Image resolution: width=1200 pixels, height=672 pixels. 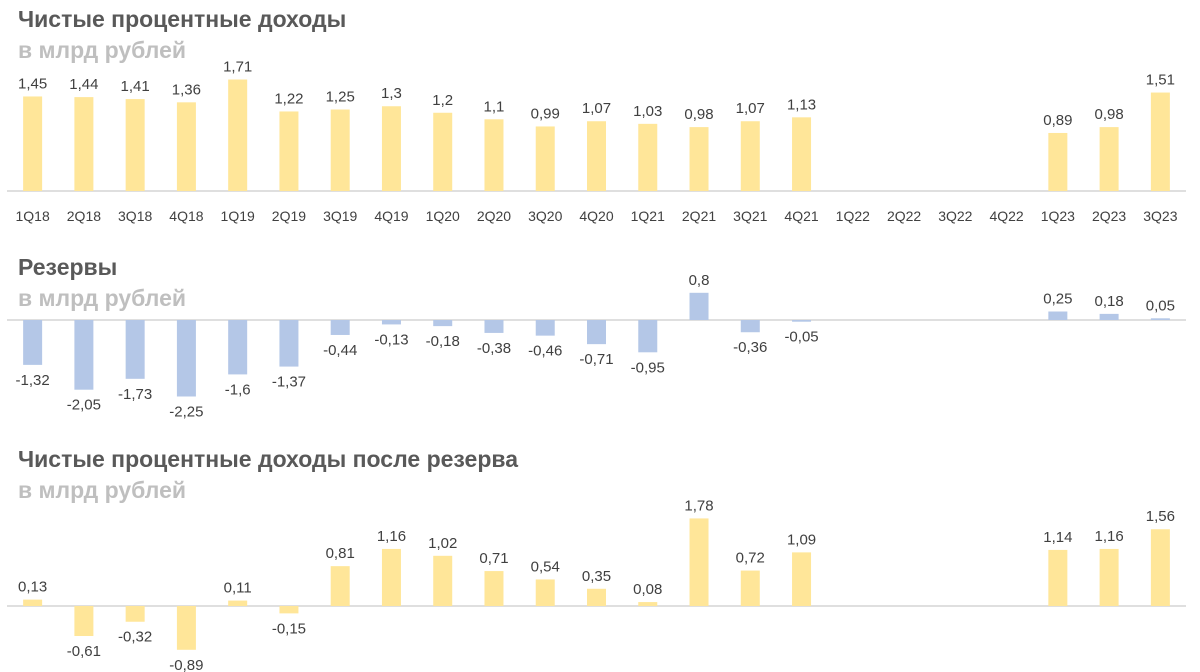 I want to click on chart-1-tick-label: 3Q22, so click(x=955, y=216).